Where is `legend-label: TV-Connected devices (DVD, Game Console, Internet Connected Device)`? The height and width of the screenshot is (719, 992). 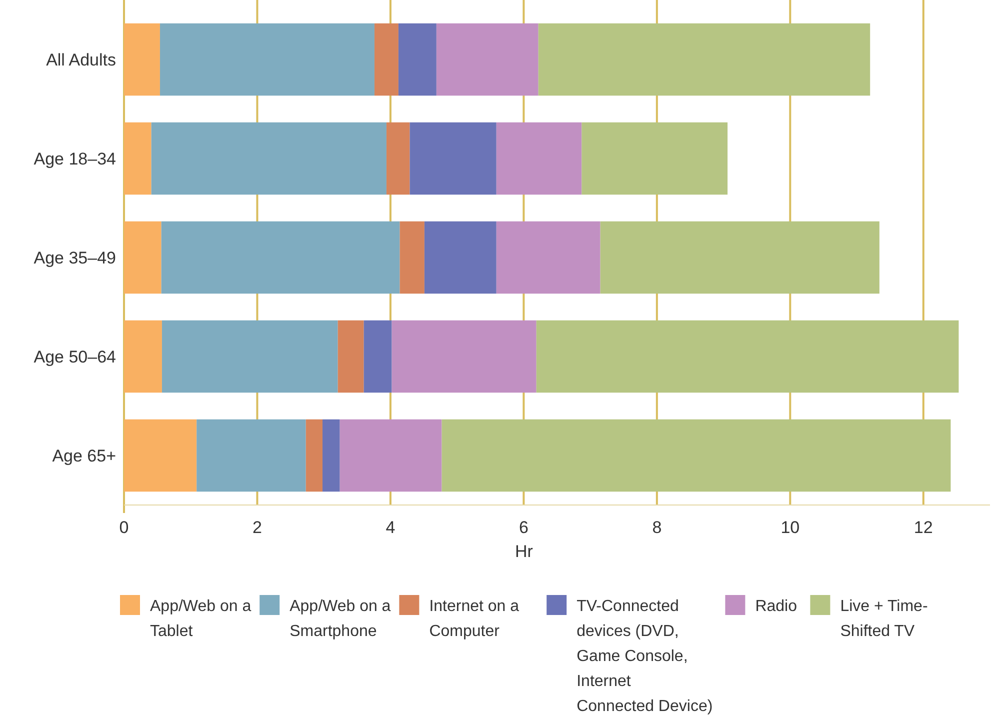 legend-label: TV-Connected devices (DVD, Game Console, Internet Connected Device) is located at coordinates (644, 656).